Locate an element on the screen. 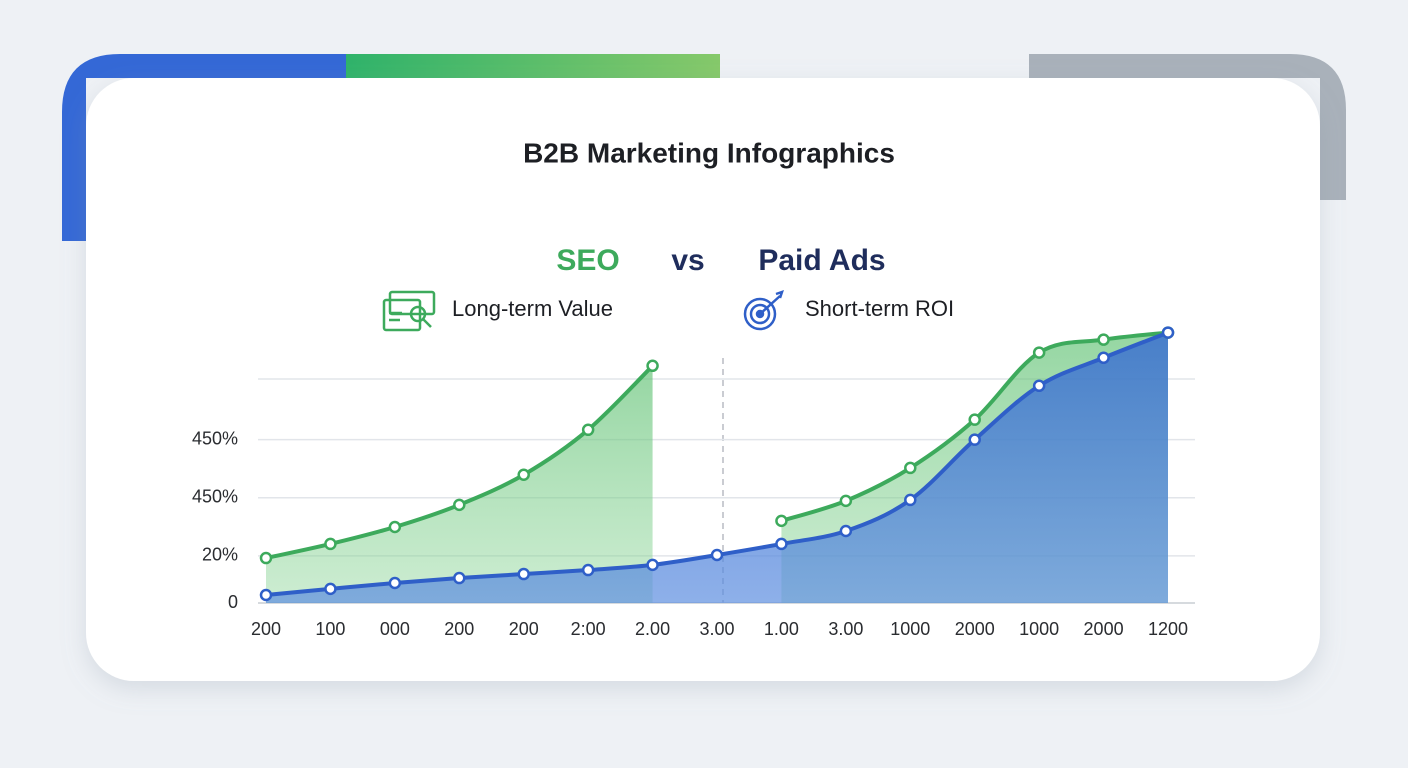  accent-blue is located at coordinates (204, 147).